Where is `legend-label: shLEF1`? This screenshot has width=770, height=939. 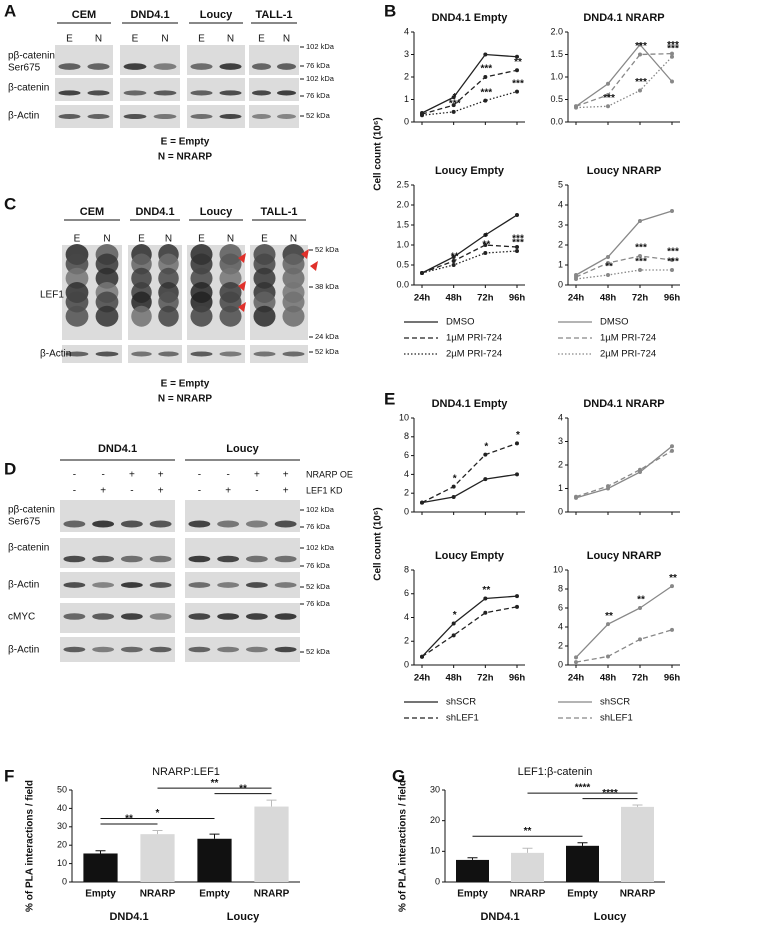
legend-label: shLEF1 is located at coordinates (462, 718).